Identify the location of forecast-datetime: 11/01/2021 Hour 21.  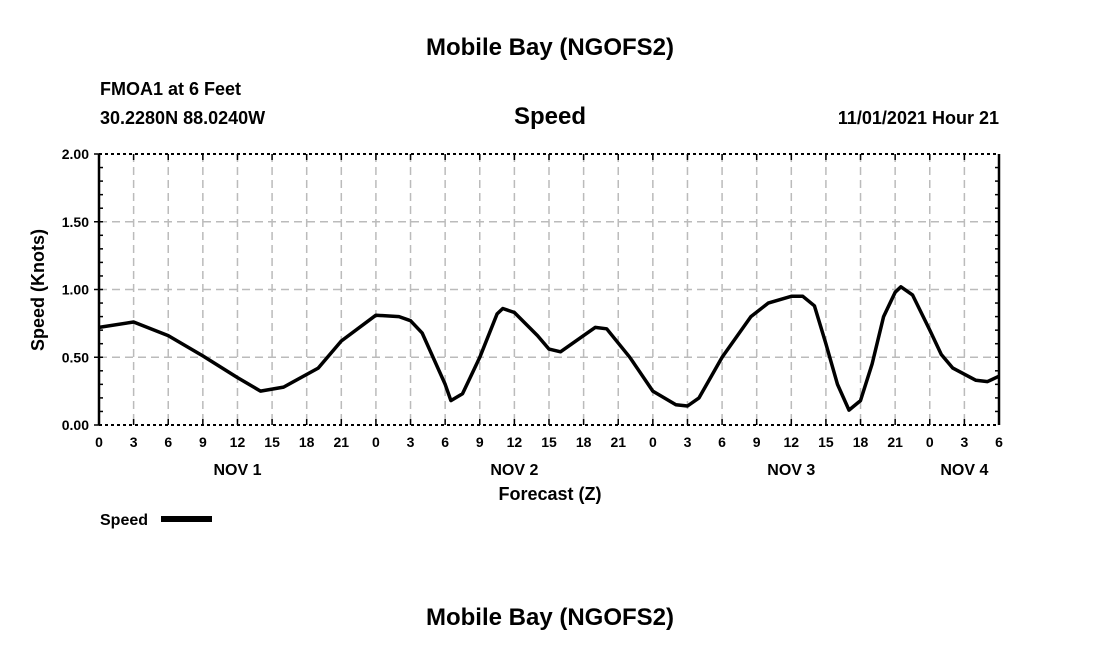
(918, 118).